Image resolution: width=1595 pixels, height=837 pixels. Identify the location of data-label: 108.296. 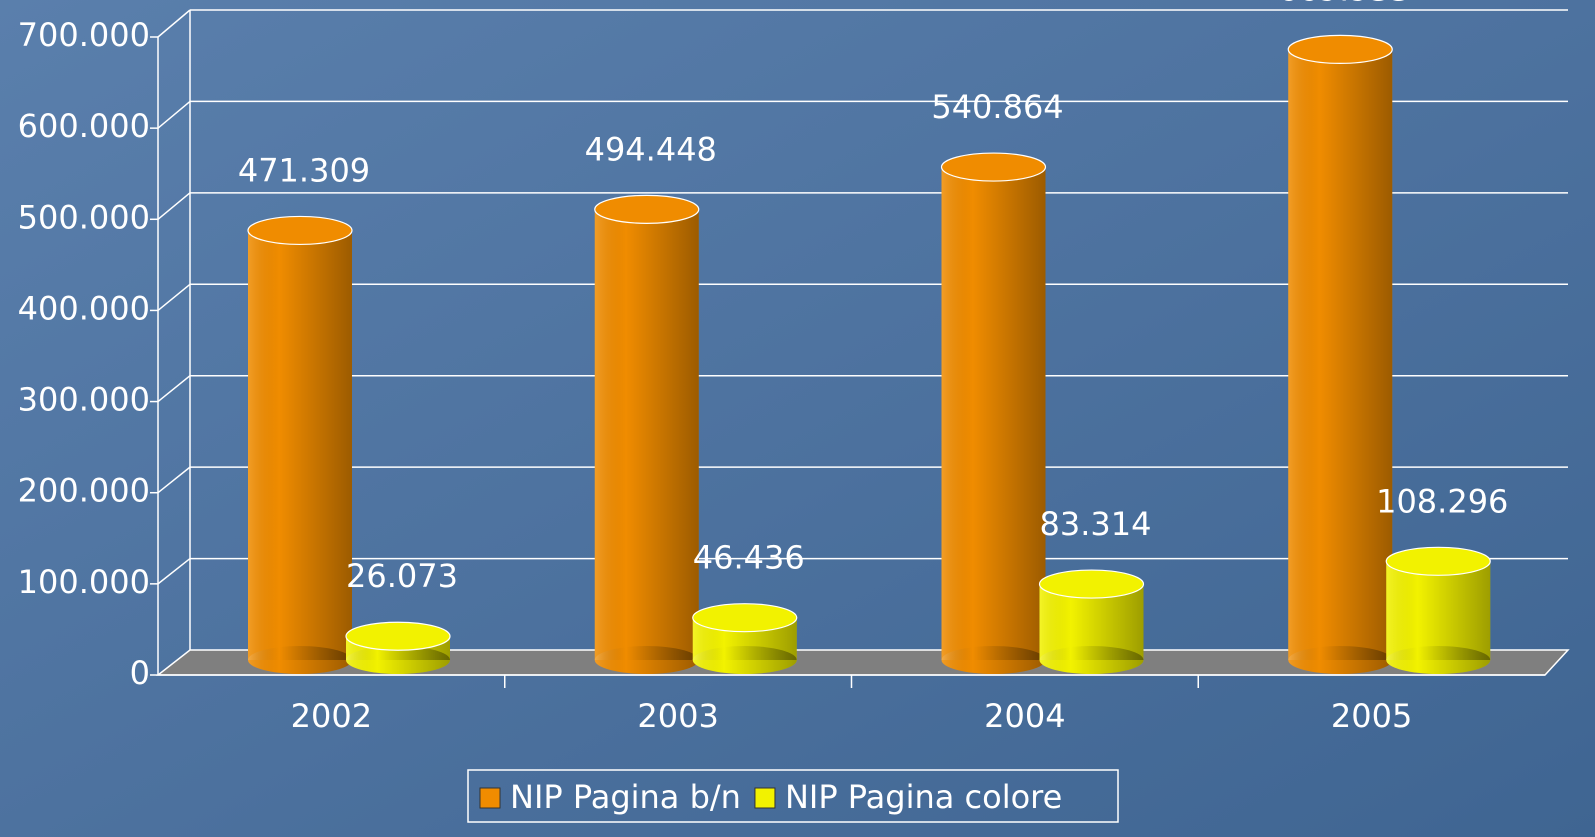
(1442, 501).